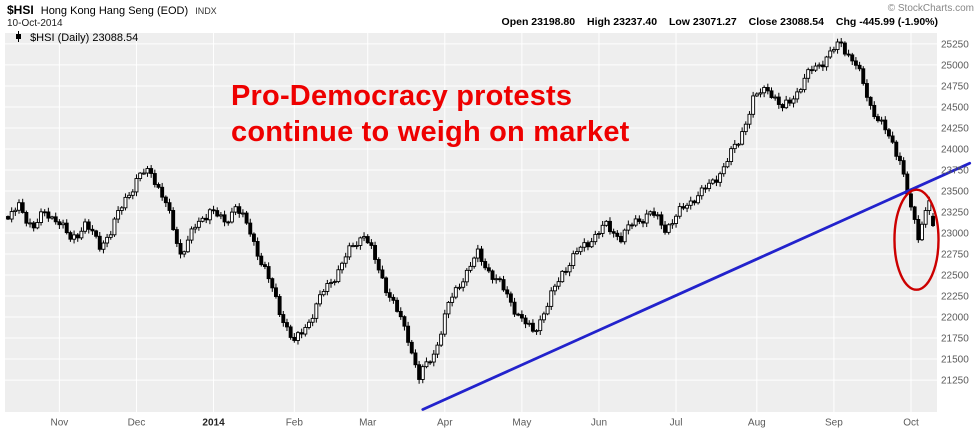 The height and width of the screenshot is (433, 980). Describe the element at coordinates (955, 297) in the screenshot. I see `y-axis-label: 22250` at that location.